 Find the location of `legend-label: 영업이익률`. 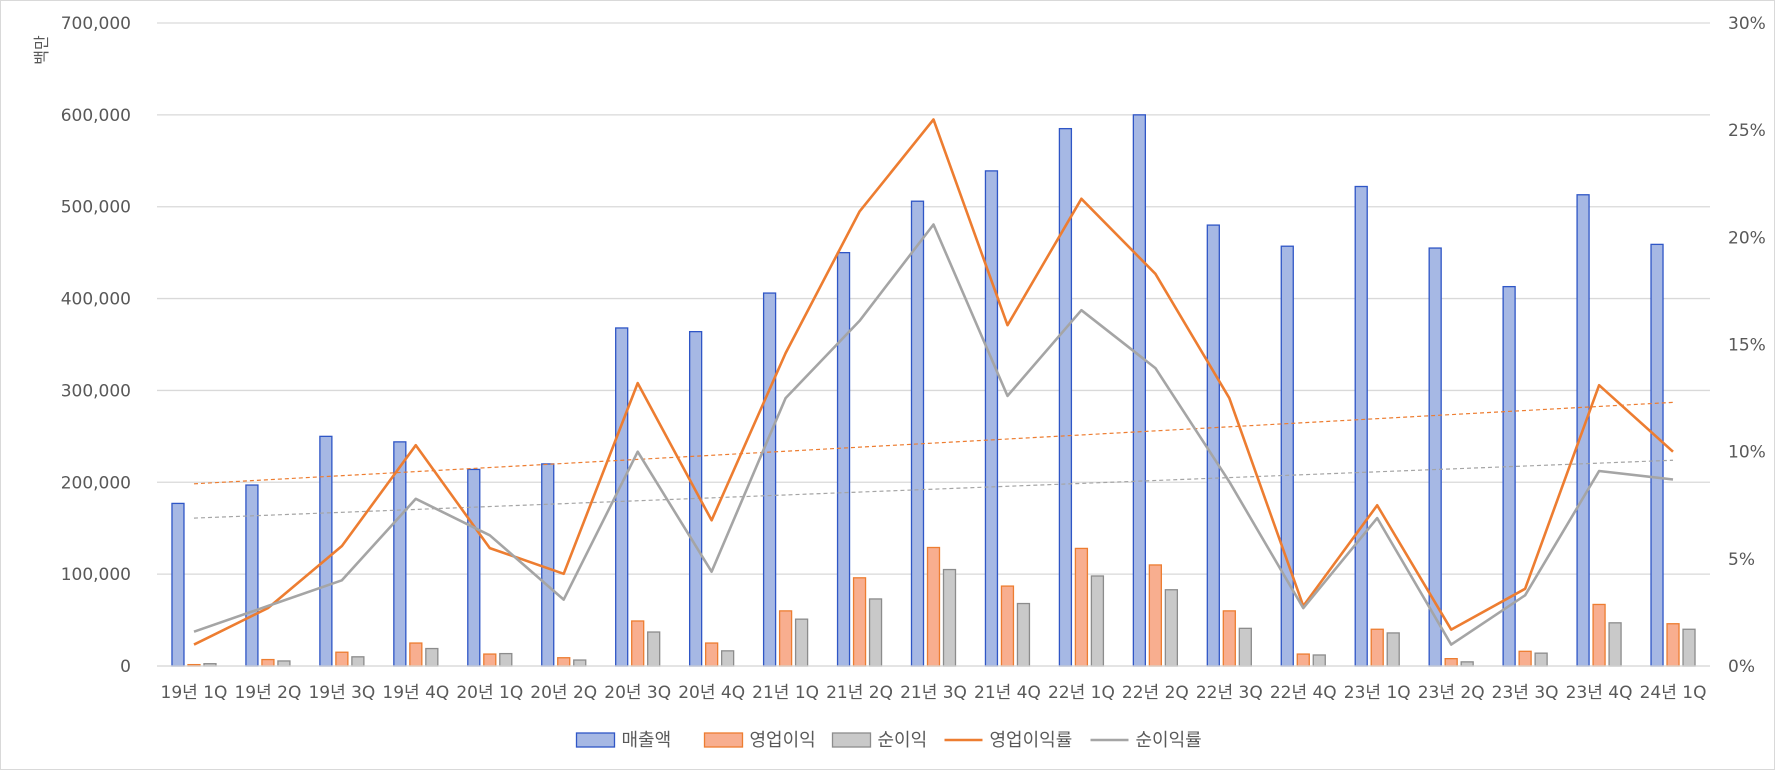

legend-label: 영업이익률 is located at coordinates (1031, 740).